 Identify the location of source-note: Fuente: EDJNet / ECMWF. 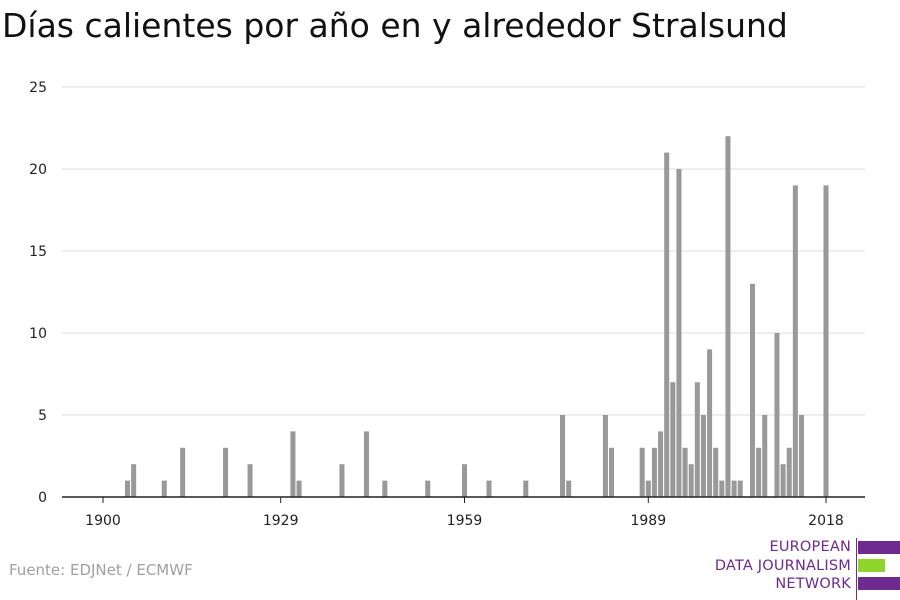
(101, 570).